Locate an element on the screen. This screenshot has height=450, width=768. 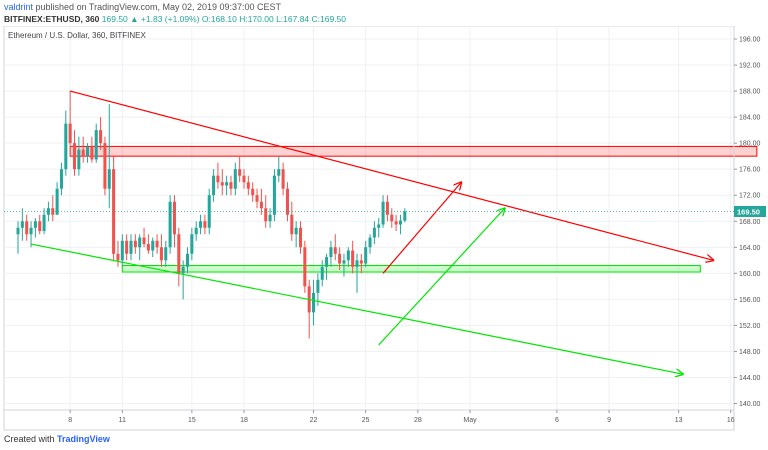
green-trendline is located at coordinates (441, 277).